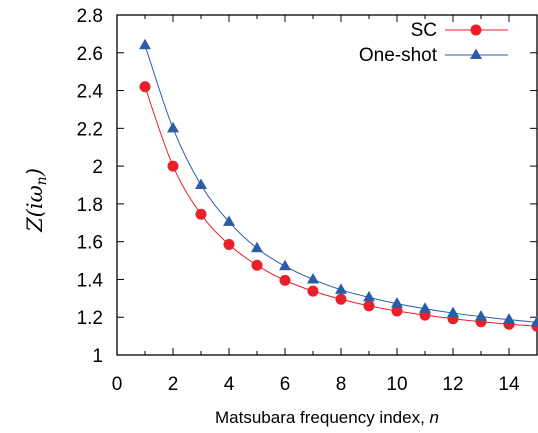 This screenshot has width=538, height=433. What do you see at coordinates (90, 129) in the screenshot?
I see `y-tick-label: 2.2` at bounding box center [90, 129].